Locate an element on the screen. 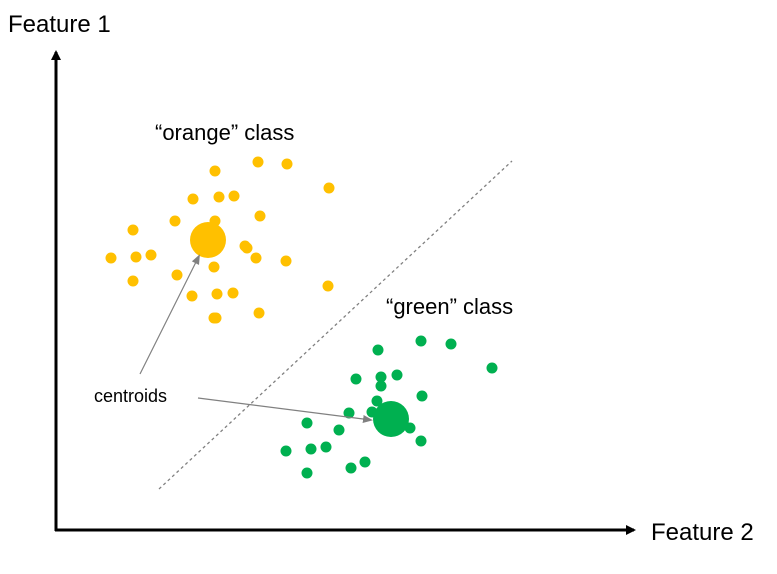  centroids-label: centroids is located at coordinates (130, 396).